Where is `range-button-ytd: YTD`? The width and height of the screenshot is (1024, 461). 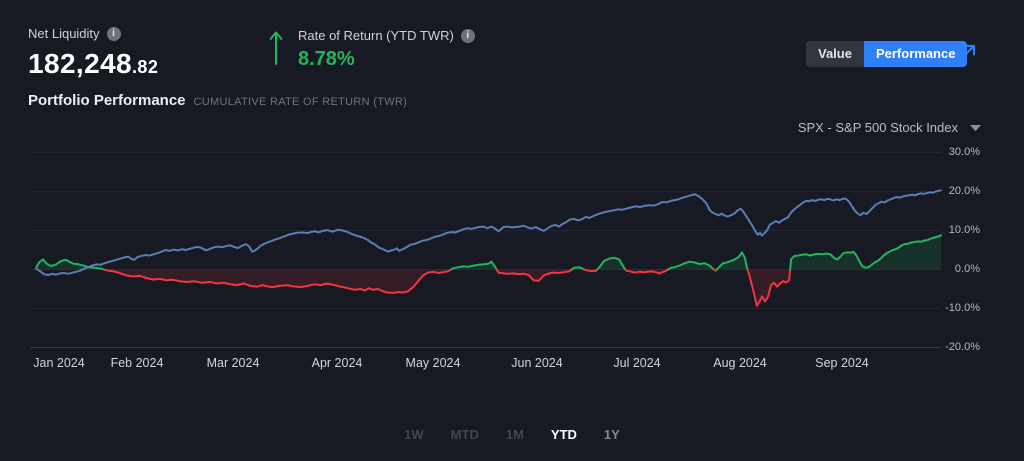
range-button-ytd: YTD is located at coordinates (563, 434).